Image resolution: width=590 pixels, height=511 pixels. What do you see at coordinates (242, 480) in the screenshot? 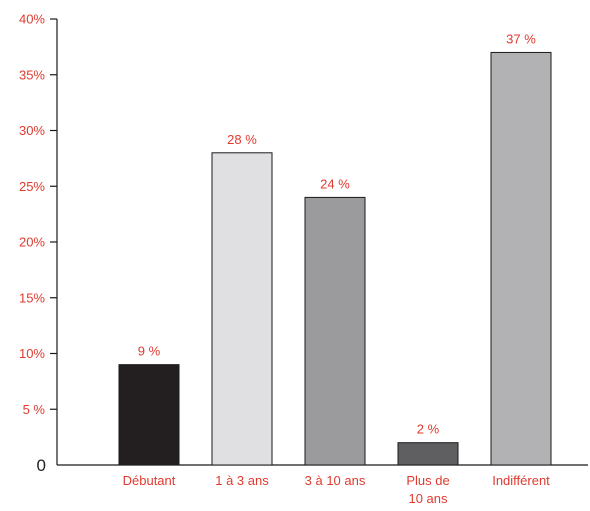
I see `category-label: 1 à 3 ans` at bounding box center [242, 480].